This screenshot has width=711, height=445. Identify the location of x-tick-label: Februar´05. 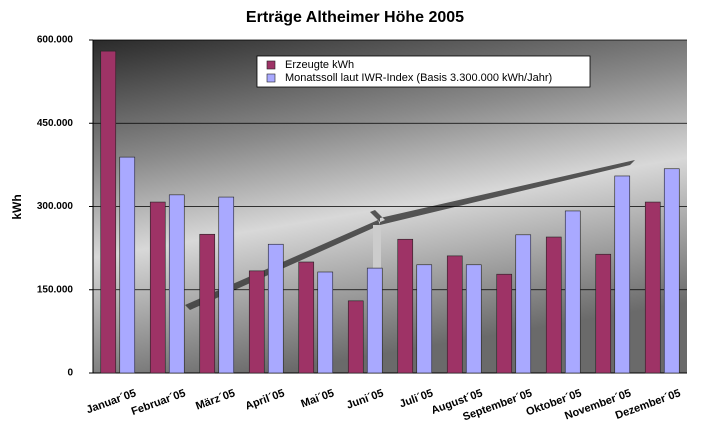
(159, 402).